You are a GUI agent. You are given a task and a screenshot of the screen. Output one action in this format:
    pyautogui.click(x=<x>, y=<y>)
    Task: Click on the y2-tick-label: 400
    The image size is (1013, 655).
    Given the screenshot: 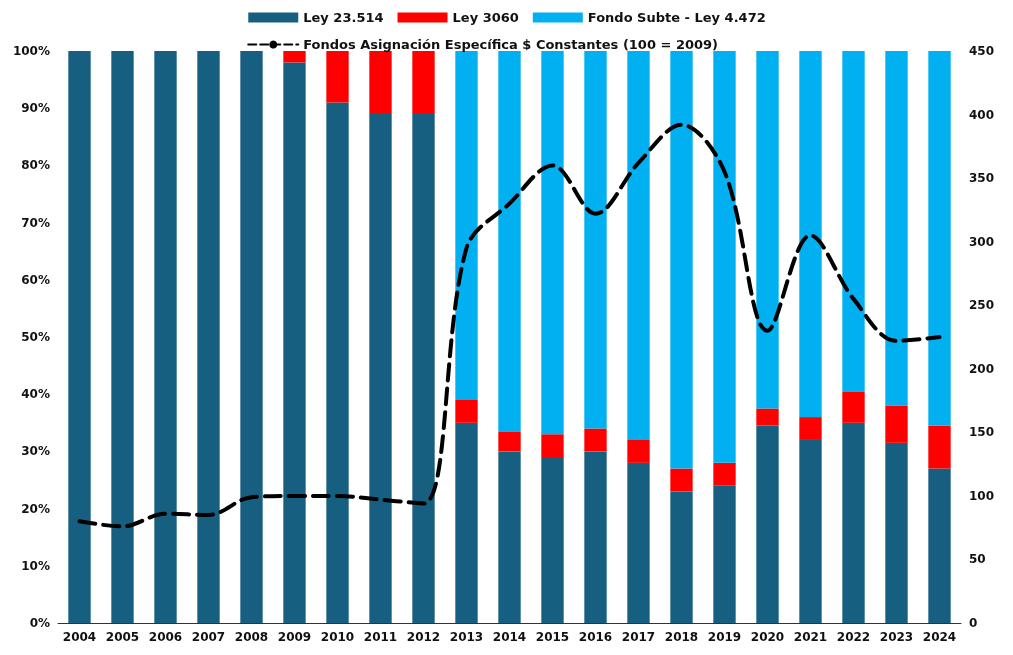 What is the action you would take?
    pyautogui.click(x=982, y=114)
    